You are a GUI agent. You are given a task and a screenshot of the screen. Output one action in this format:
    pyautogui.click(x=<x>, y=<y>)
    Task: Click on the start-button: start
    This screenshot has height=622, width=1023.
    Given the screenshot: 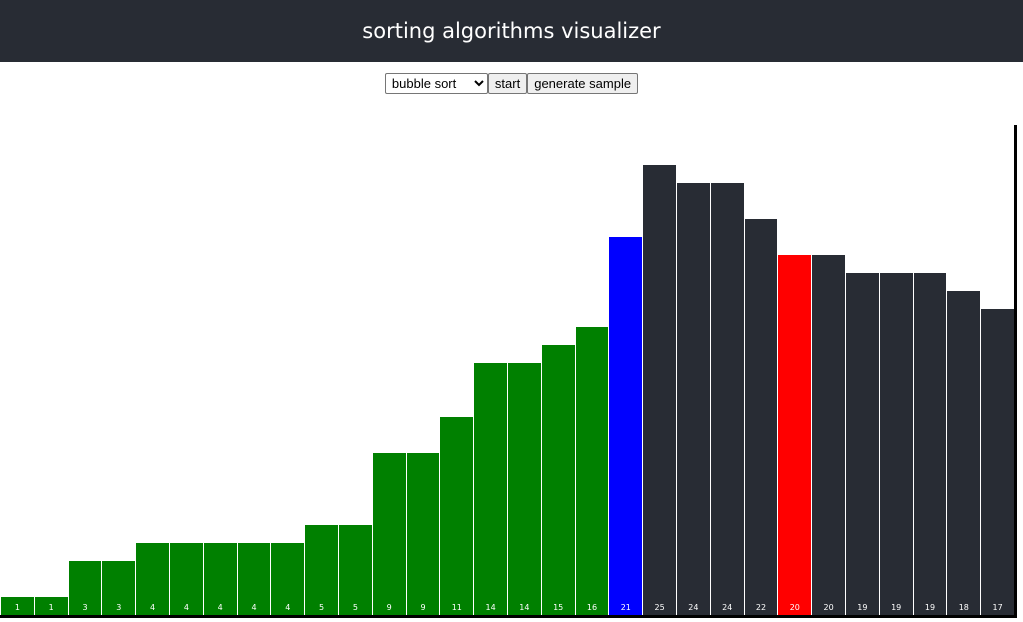 What is the action you would take?
    pyautogui.click(x=507, y=83)
    